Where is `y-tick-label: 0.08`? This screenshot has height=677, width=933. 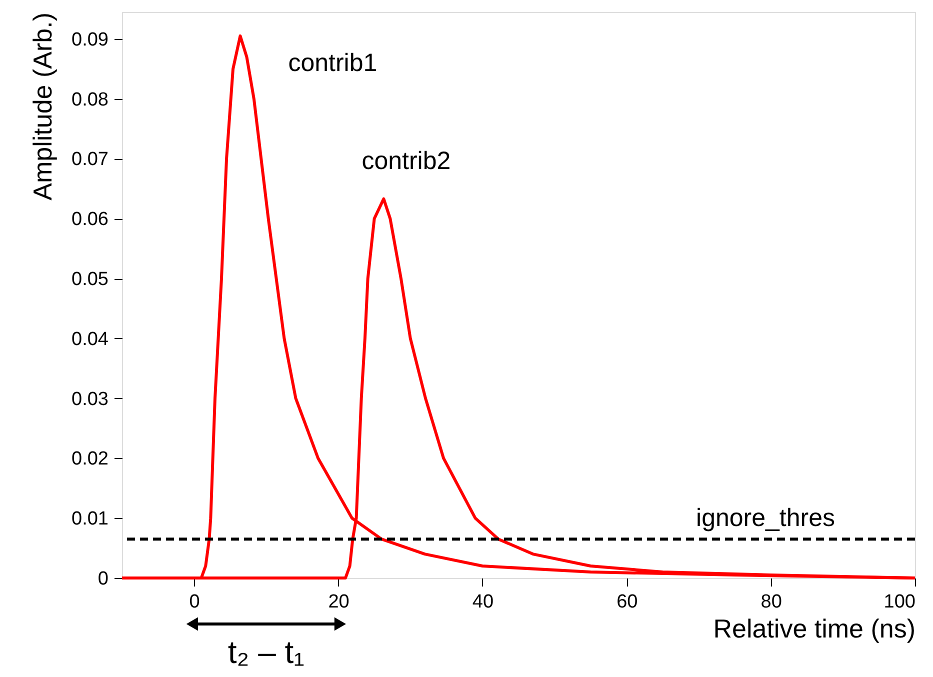
y-tick-label: 0.08 is located at coordinates (90, 99).